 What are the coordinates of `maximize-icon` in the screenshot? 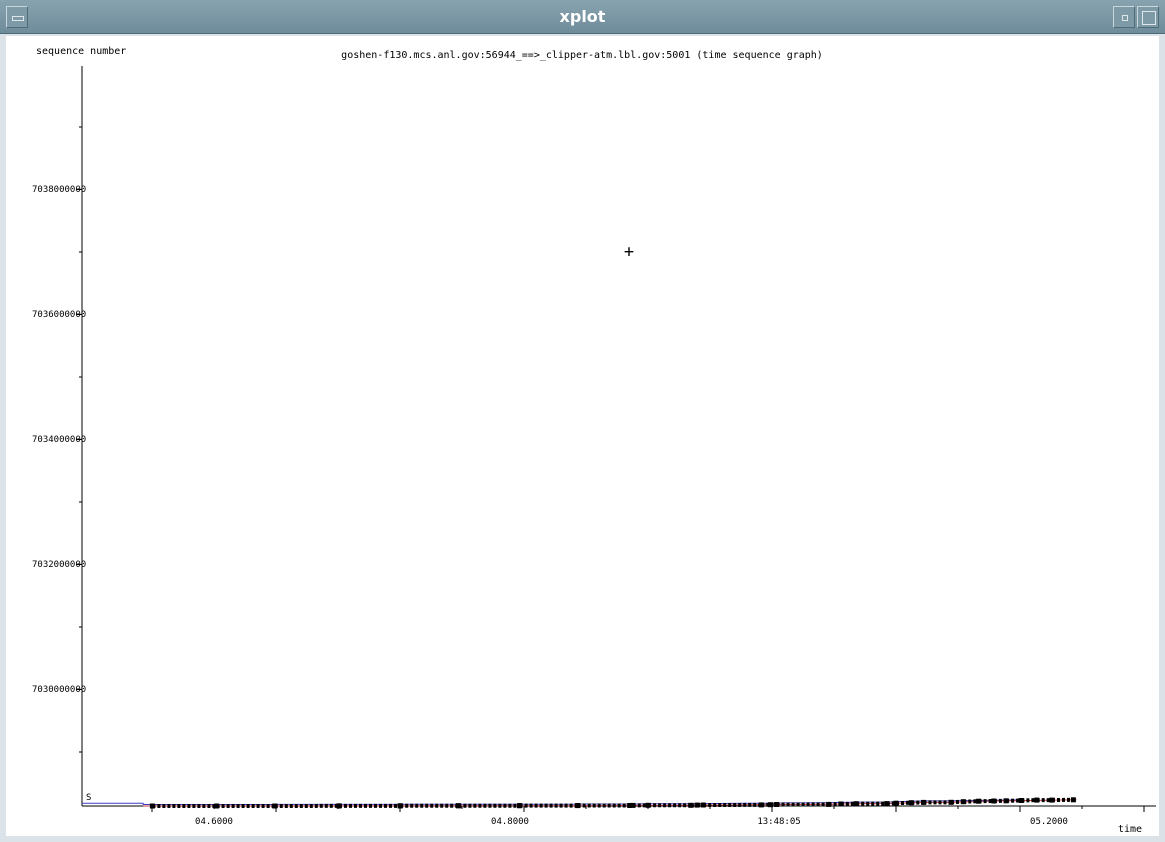 It's located at (1148, 17).